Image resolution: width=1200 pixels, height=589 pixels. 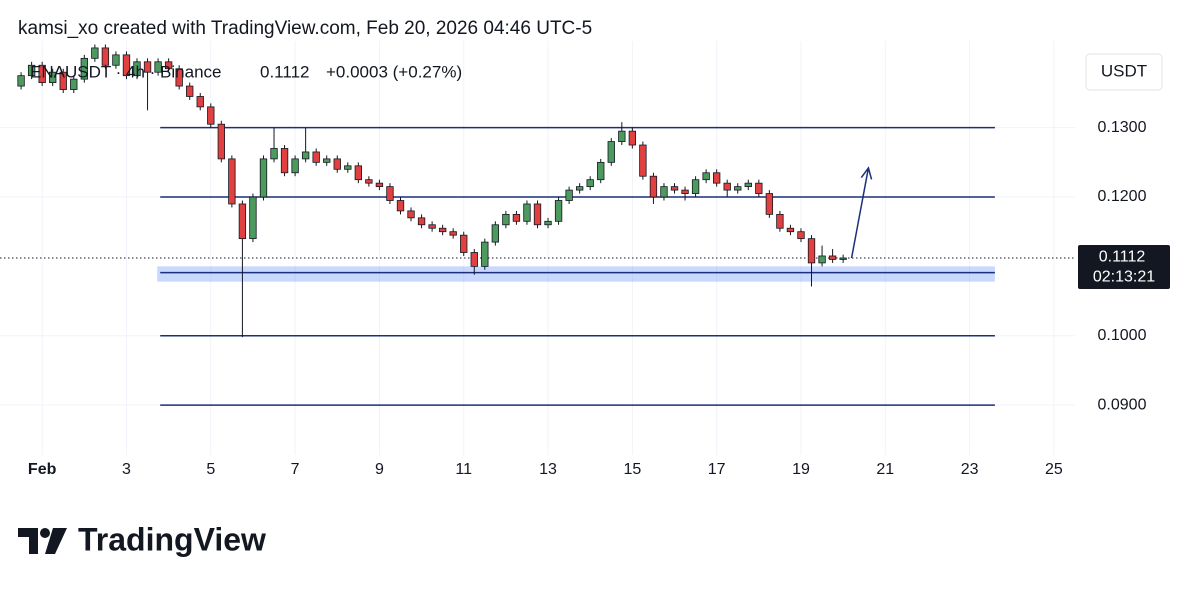 What do you see at coordinates (126, 469) in the screenshot?
I see `x-tick-label: 3` at bounding box center [126, 469].